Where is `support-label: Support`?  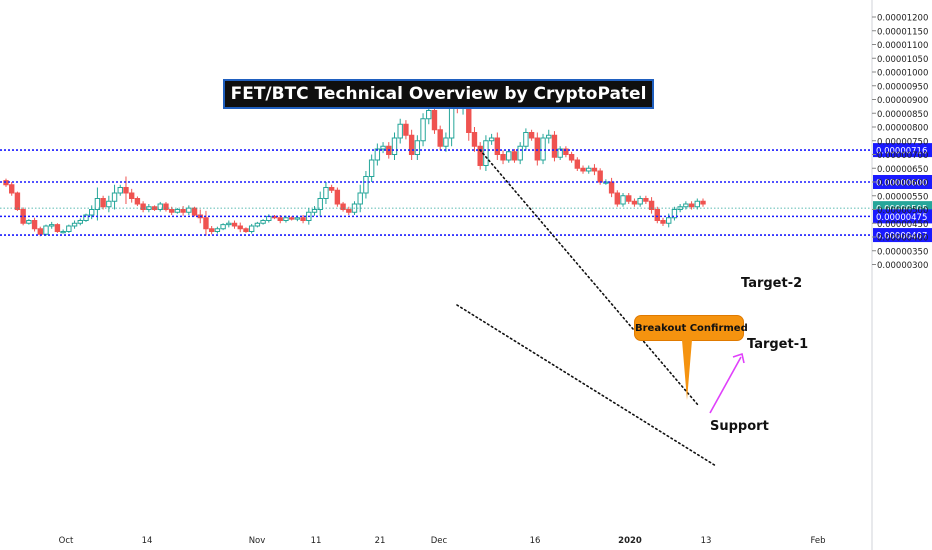
support-label: Support is located at coordinates (739, 426).